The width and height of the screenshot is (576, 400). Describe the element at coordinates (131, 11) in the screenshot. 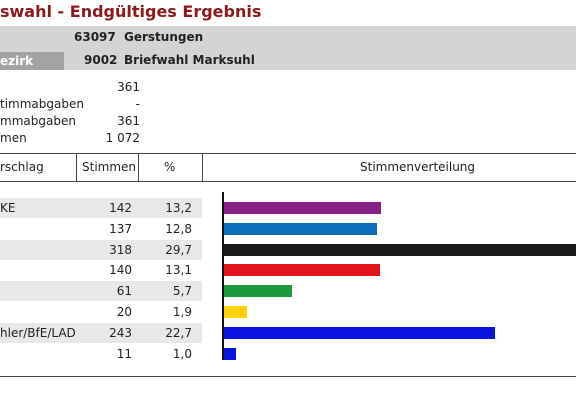

I see `page-title: swahl - Endgültiges Ergebnis` at that location.